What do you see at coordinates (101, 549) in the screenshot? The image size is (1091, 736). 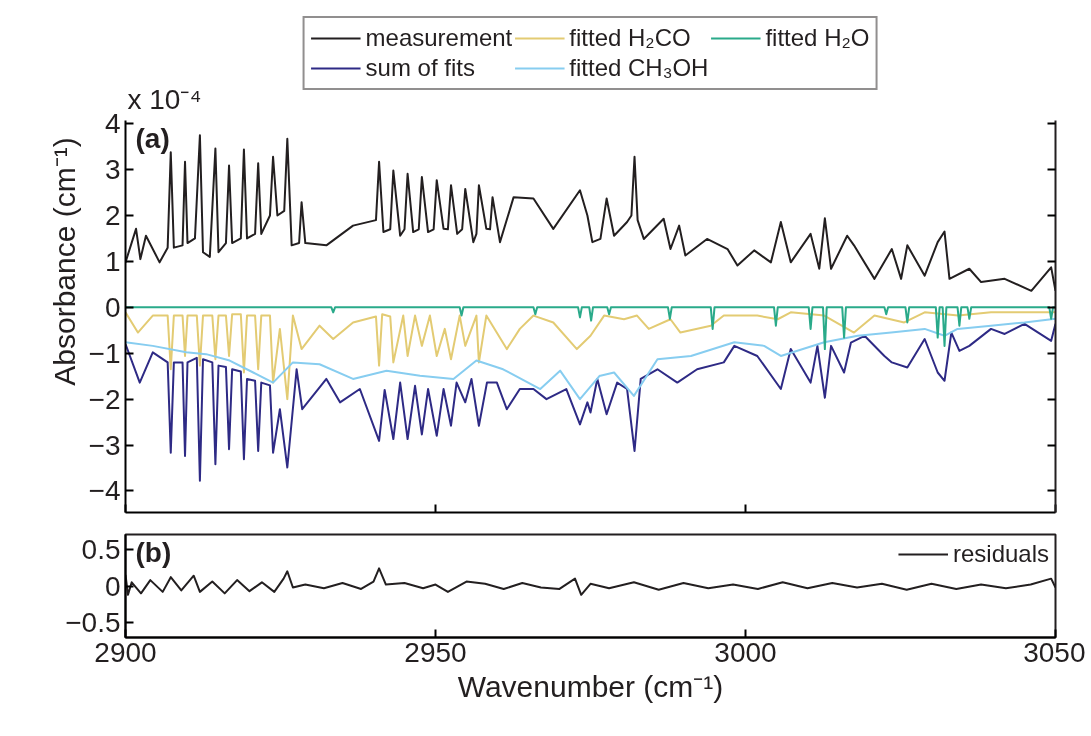 I see `y-tick-label: 0.5` at bounding box center [101, 549].